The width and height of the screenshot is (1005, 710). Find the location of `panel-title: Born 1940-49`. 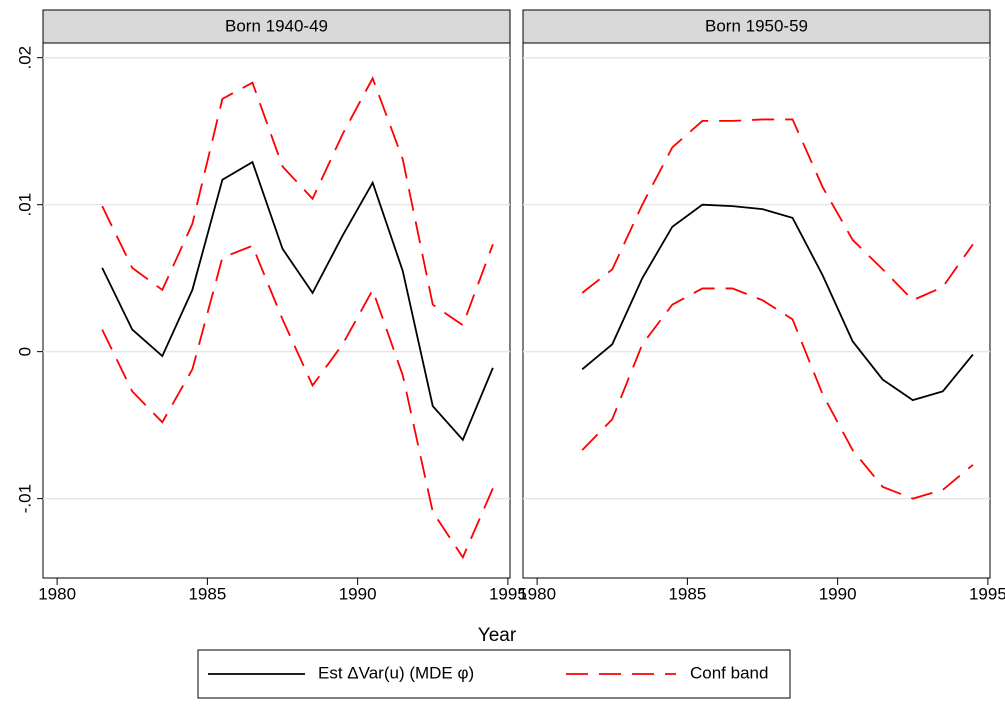

panel-title: Born 1940-49 is located at coordinates (276, 25).